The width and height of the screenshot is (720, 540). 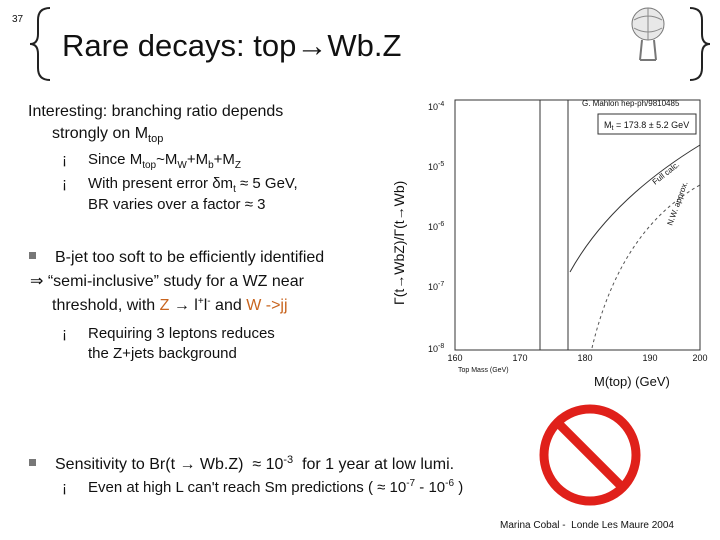 I want to click on mass-box, so click(x=647, y=124).